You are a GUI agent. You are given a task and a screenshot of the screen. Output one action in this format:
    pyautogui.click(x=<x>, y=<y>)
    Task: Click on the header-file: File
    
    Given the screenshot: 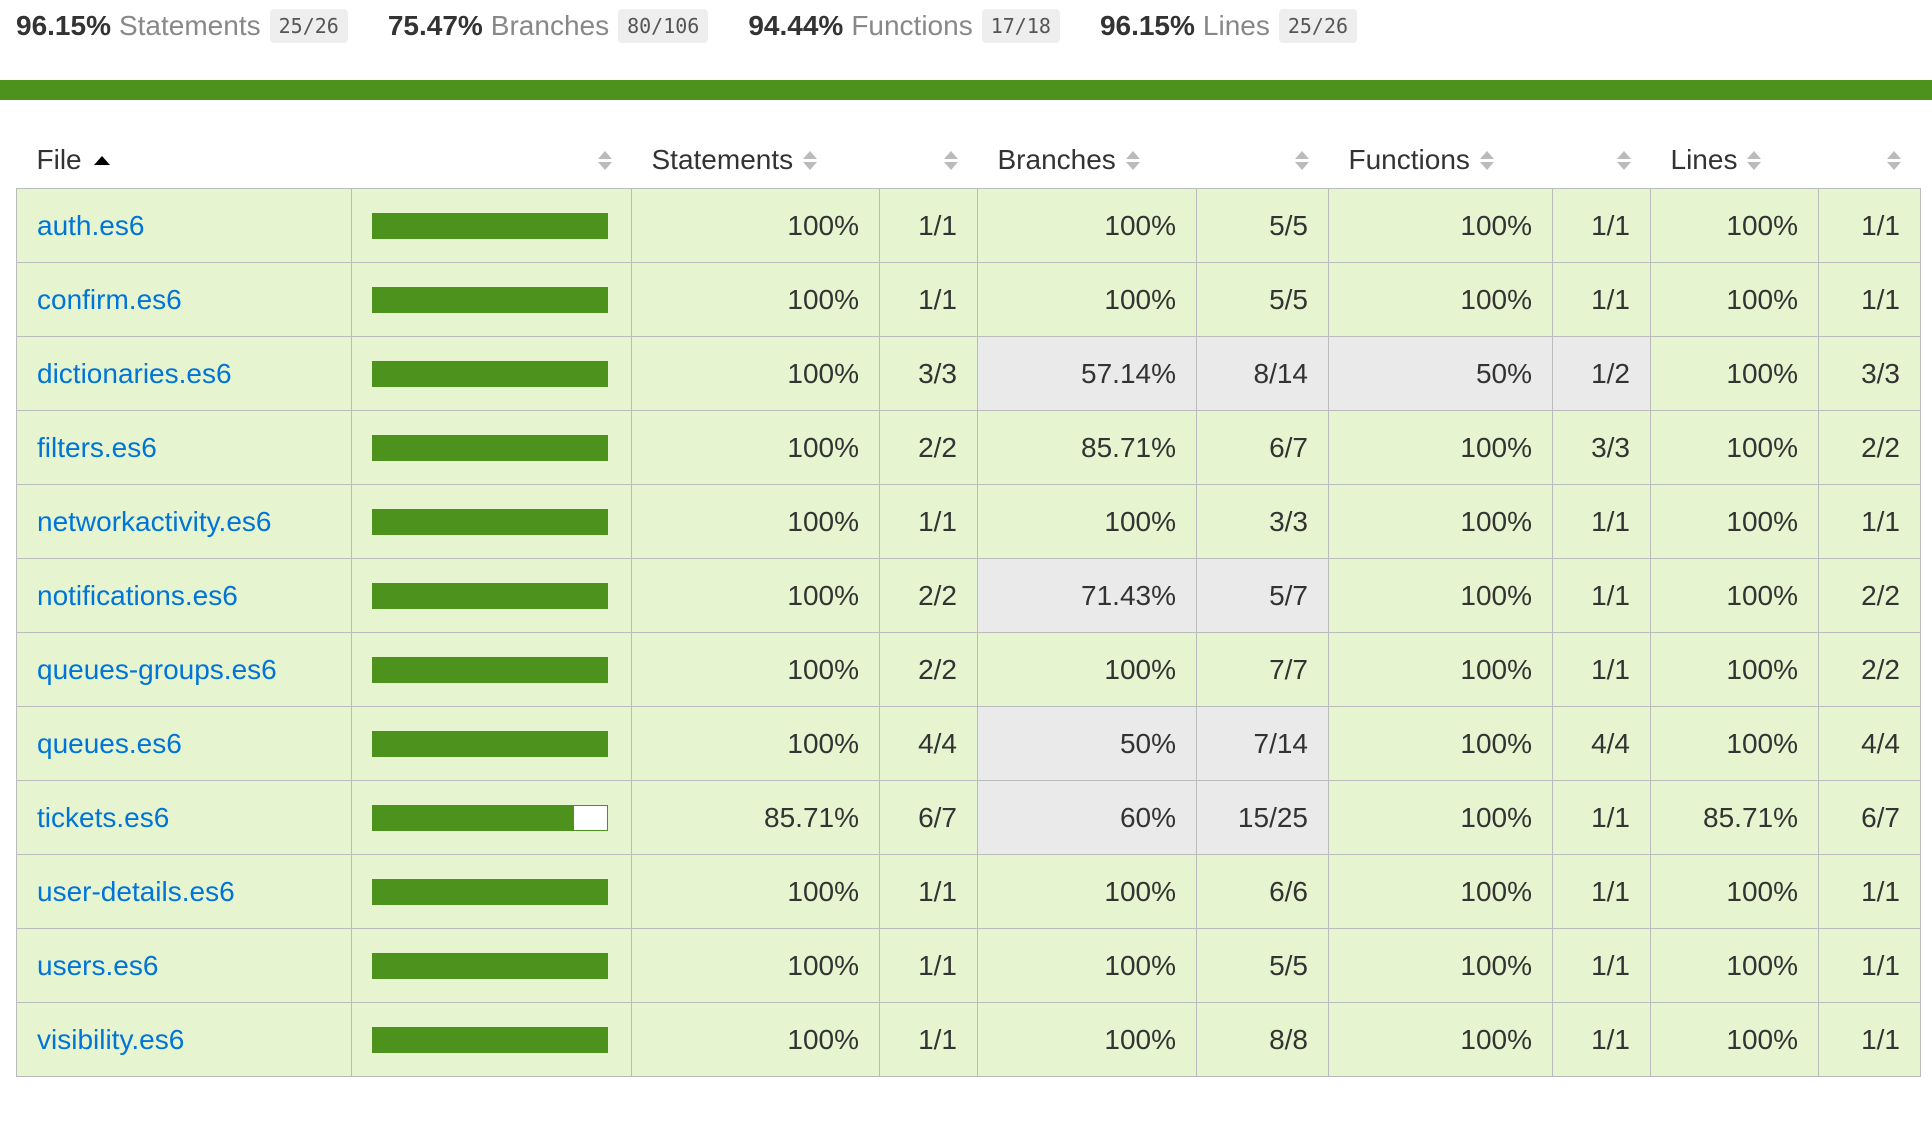 What is the action you would take?
    pyautogui.click(x=184, y=160)
    